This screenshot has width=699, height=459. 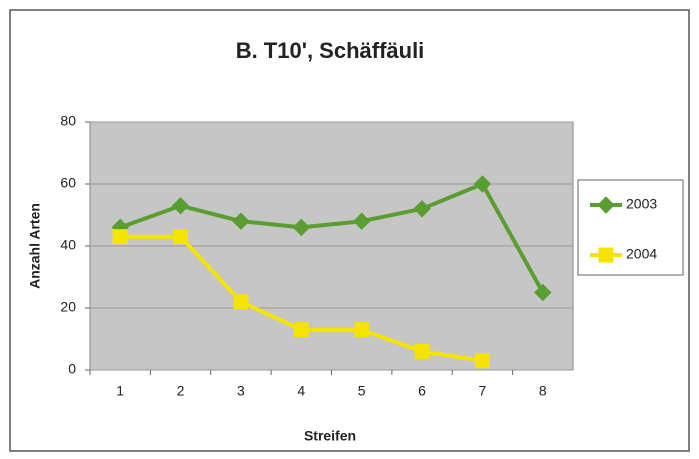 I want to click on x-tick-label: 1, so click(x=120, y=391).